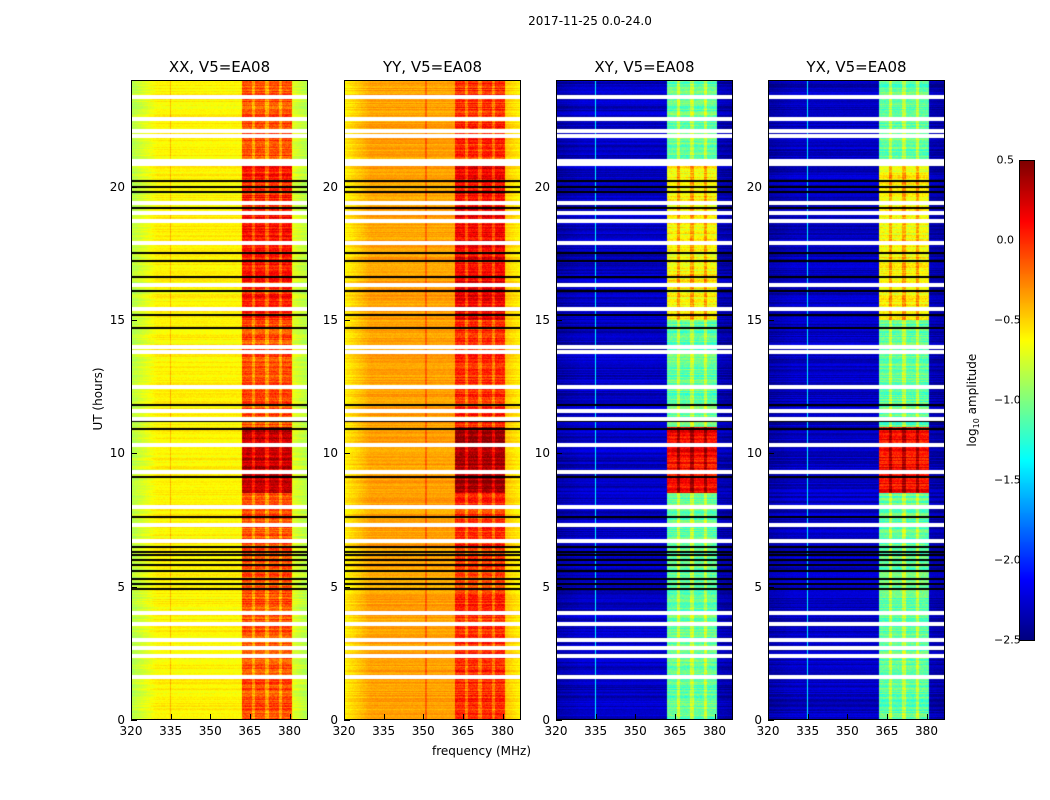 This screenshot has height=800, width=1050. Describe the element at coordinates (856, 67) in the screenshot. I see `panel-title: YX, V5=EA08` at that location.